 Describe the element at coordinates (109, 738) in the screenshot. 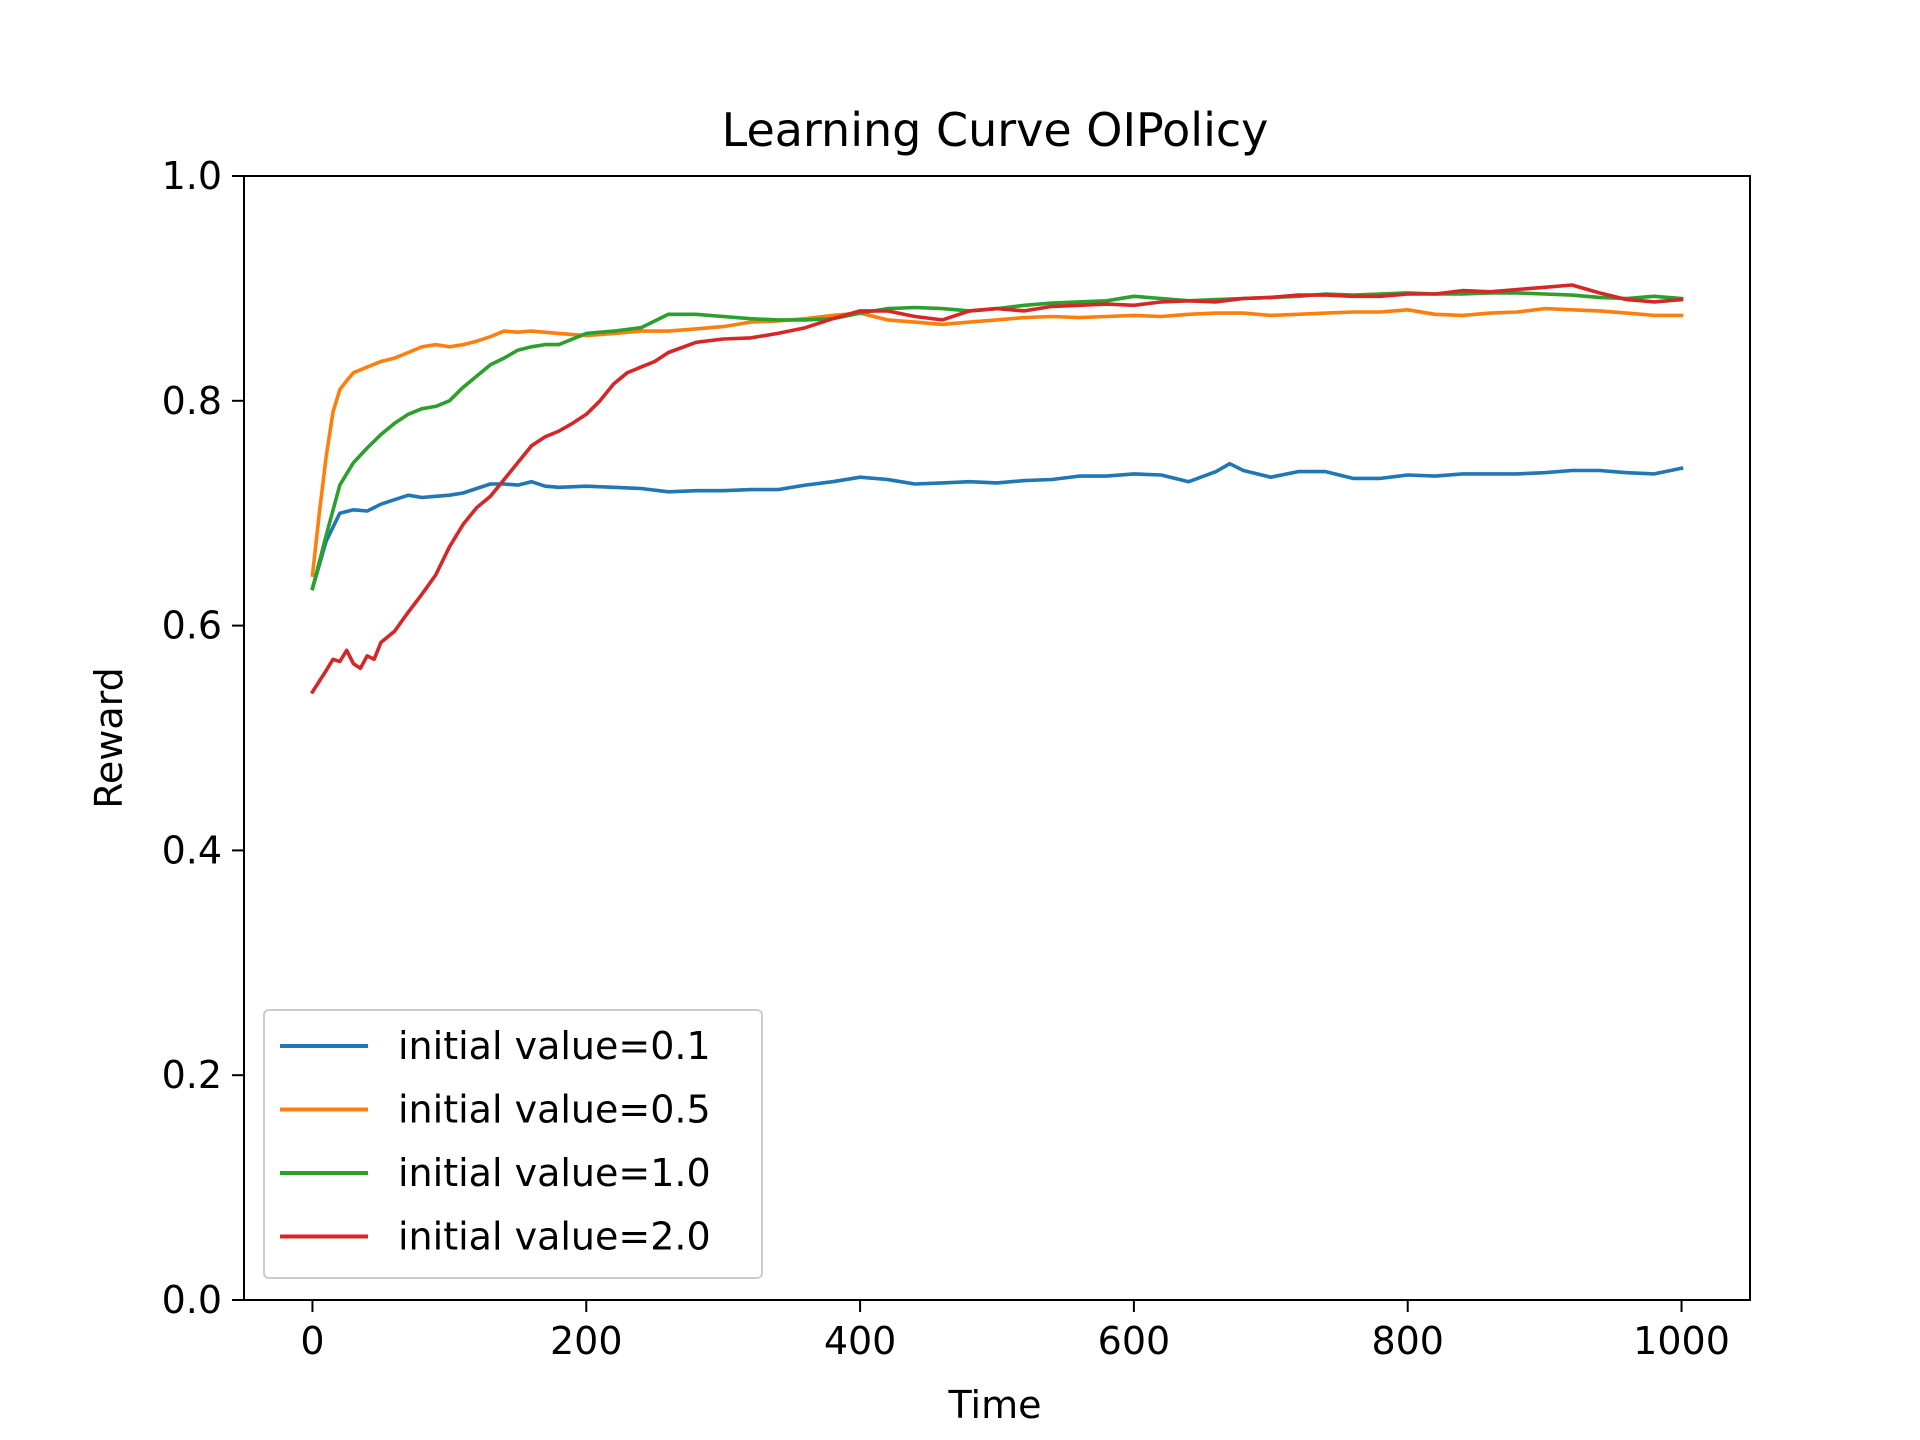

I see `y-axis-label: Reward` at that location.